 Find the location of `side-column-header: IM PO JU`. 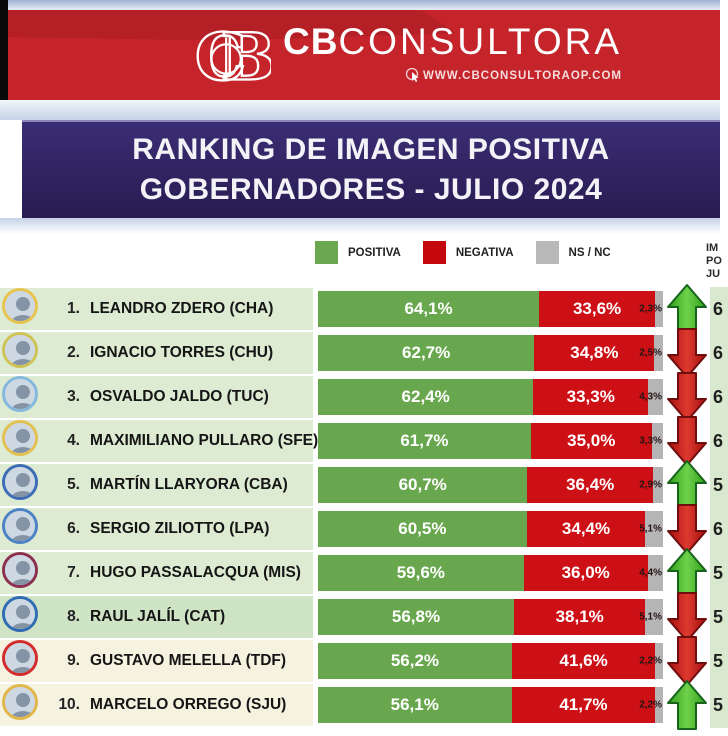

side-column-header: IM PO JU is located at coordinates (717, 261).